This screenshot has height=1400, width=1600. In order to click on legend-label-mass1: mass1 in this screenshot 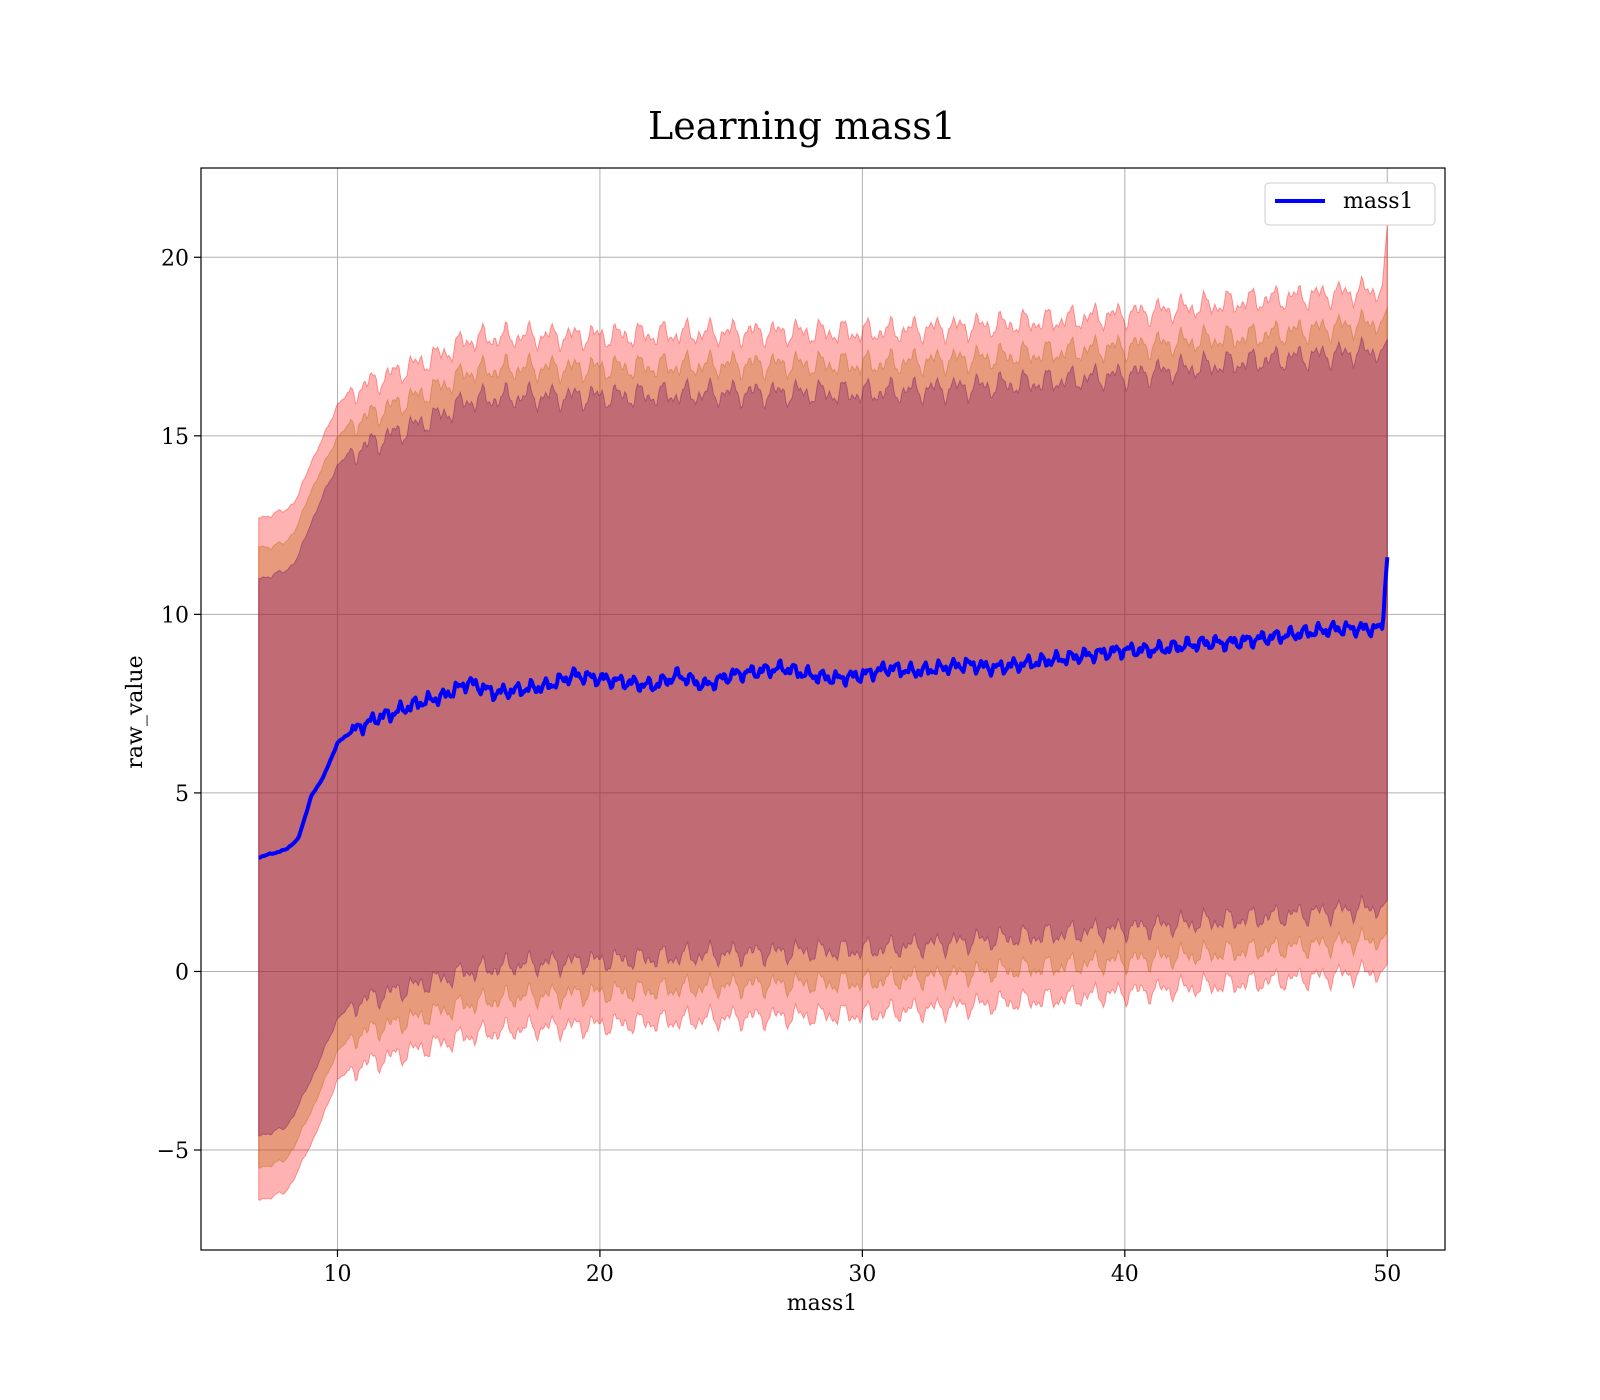, I will do `click(1378, 201)`.